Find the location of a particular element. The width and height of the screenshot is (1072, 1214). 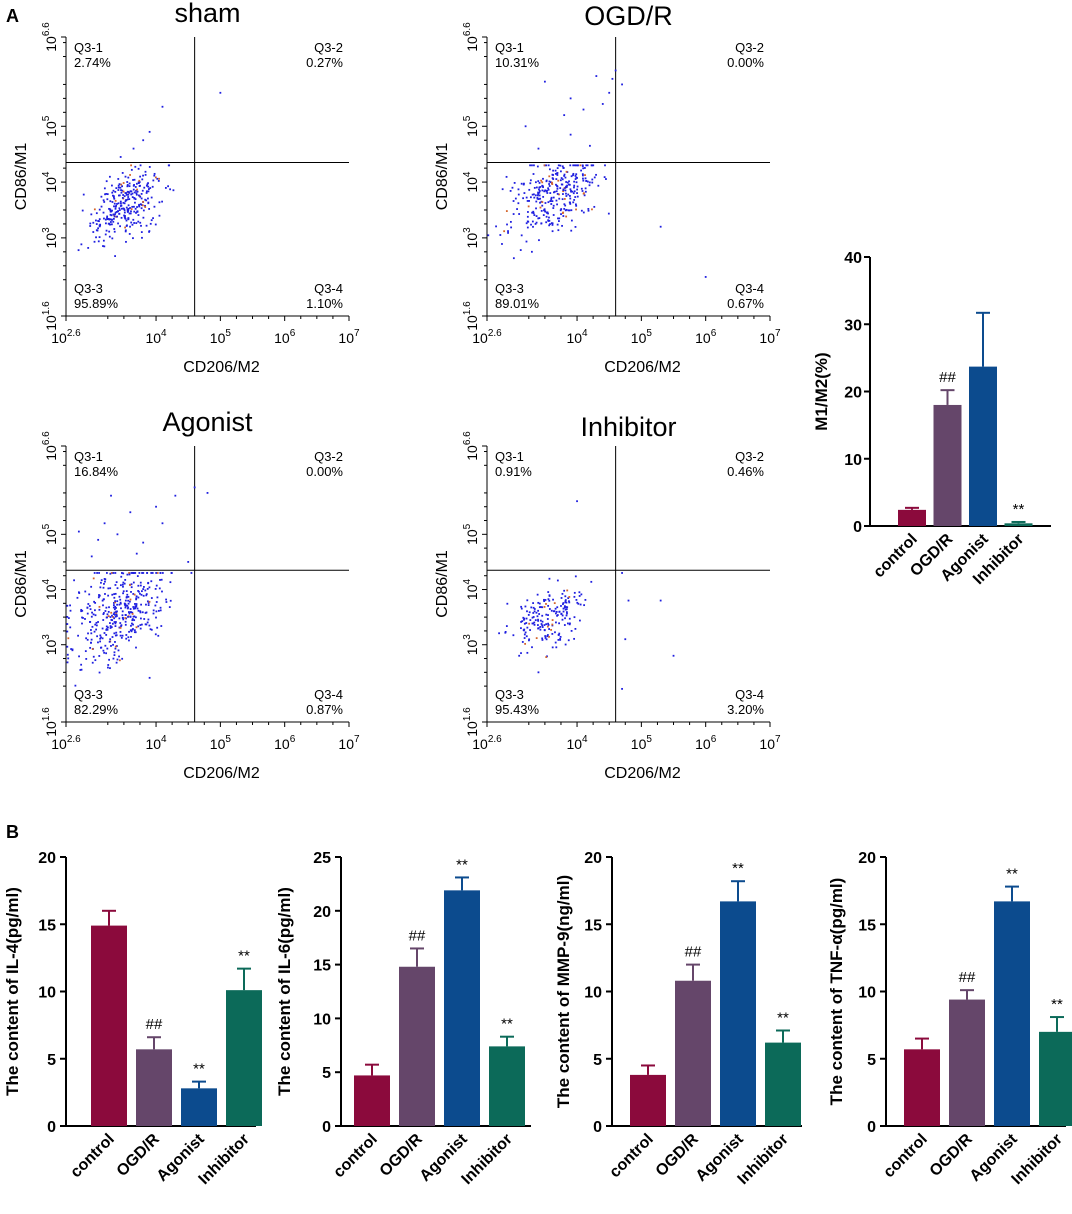

bar-control is located at coordinates (648, 1100).